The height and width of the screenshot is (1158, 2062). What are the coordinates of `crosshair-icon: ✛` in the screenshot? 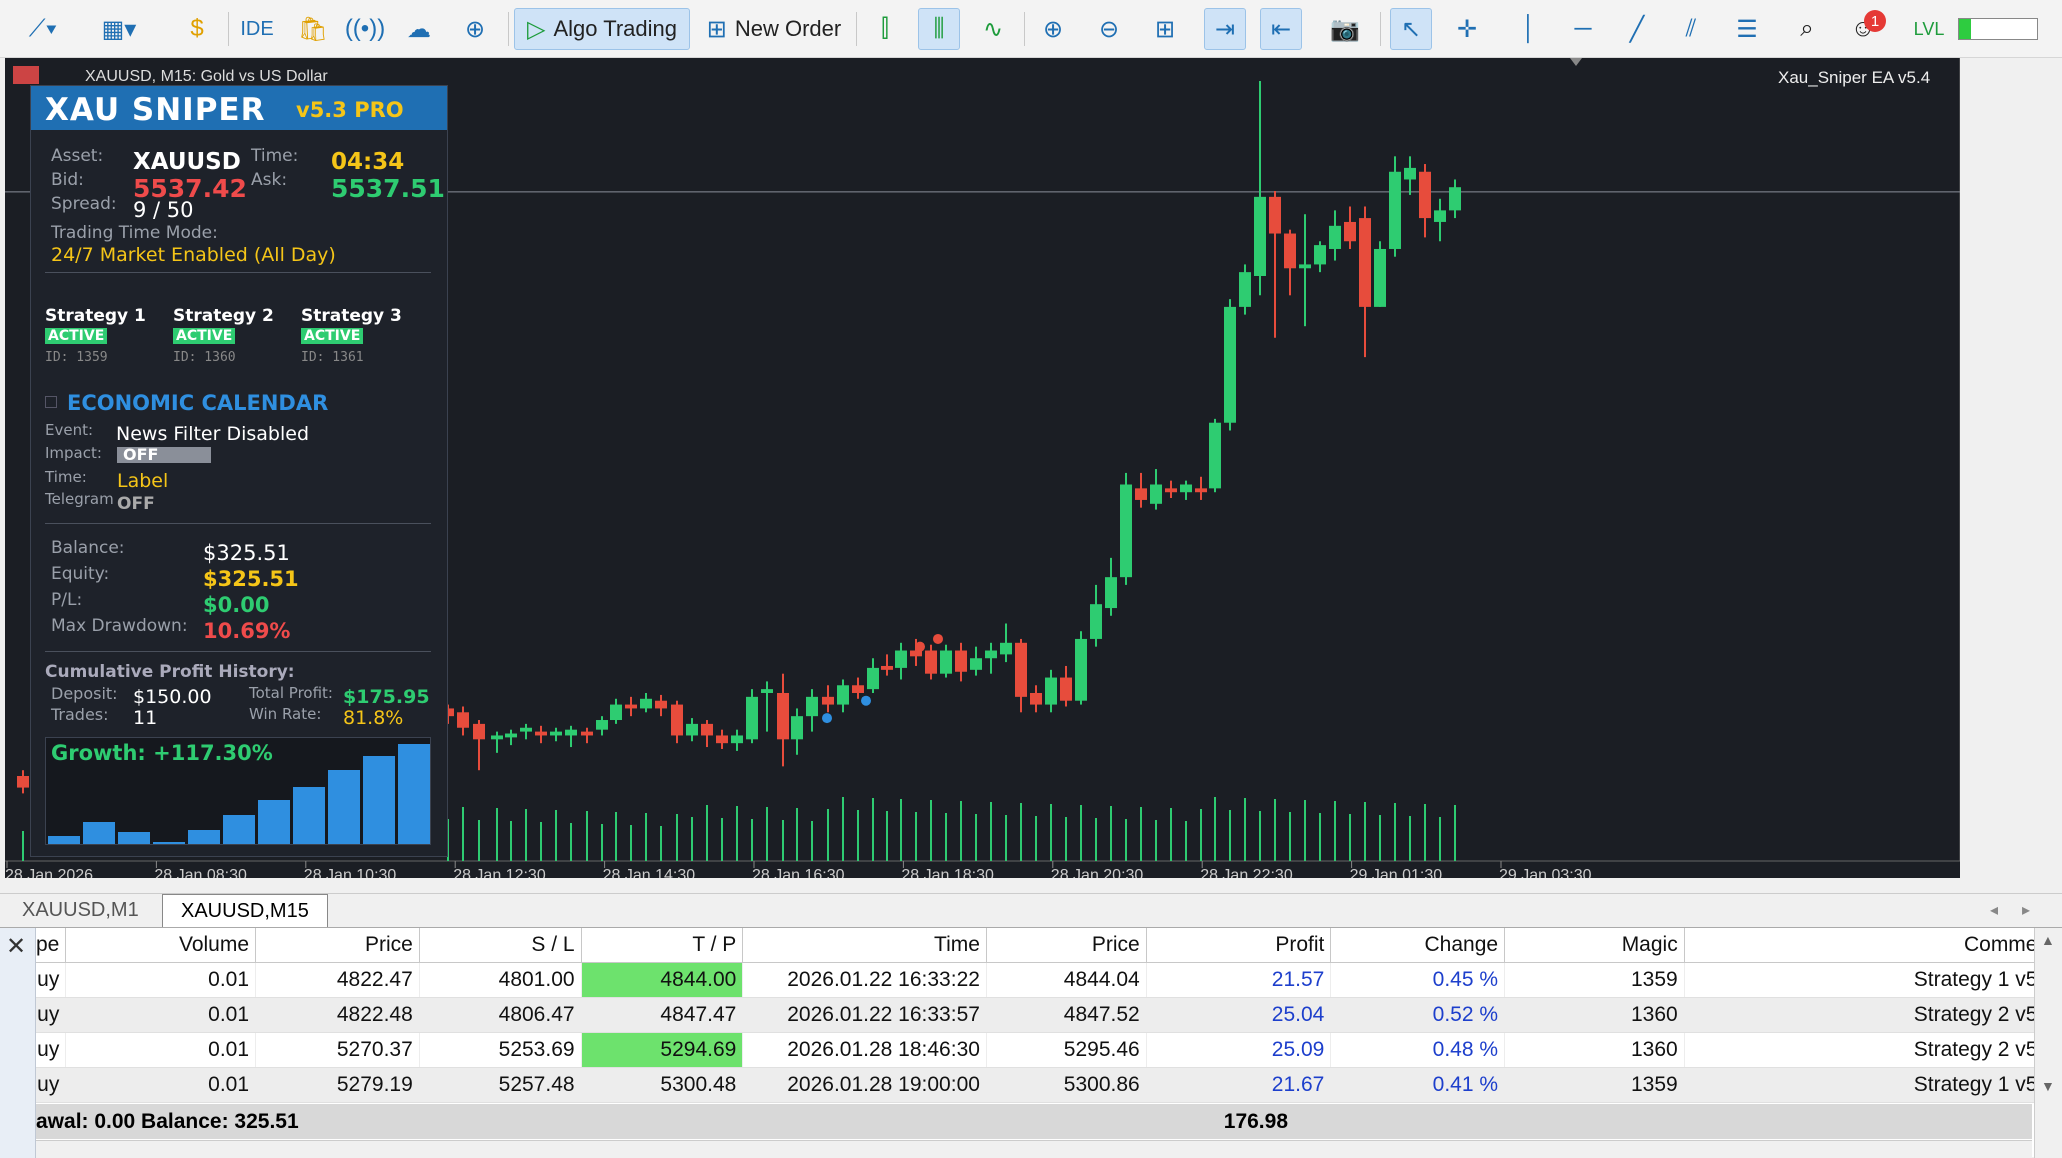 It's located at (1467, 29).